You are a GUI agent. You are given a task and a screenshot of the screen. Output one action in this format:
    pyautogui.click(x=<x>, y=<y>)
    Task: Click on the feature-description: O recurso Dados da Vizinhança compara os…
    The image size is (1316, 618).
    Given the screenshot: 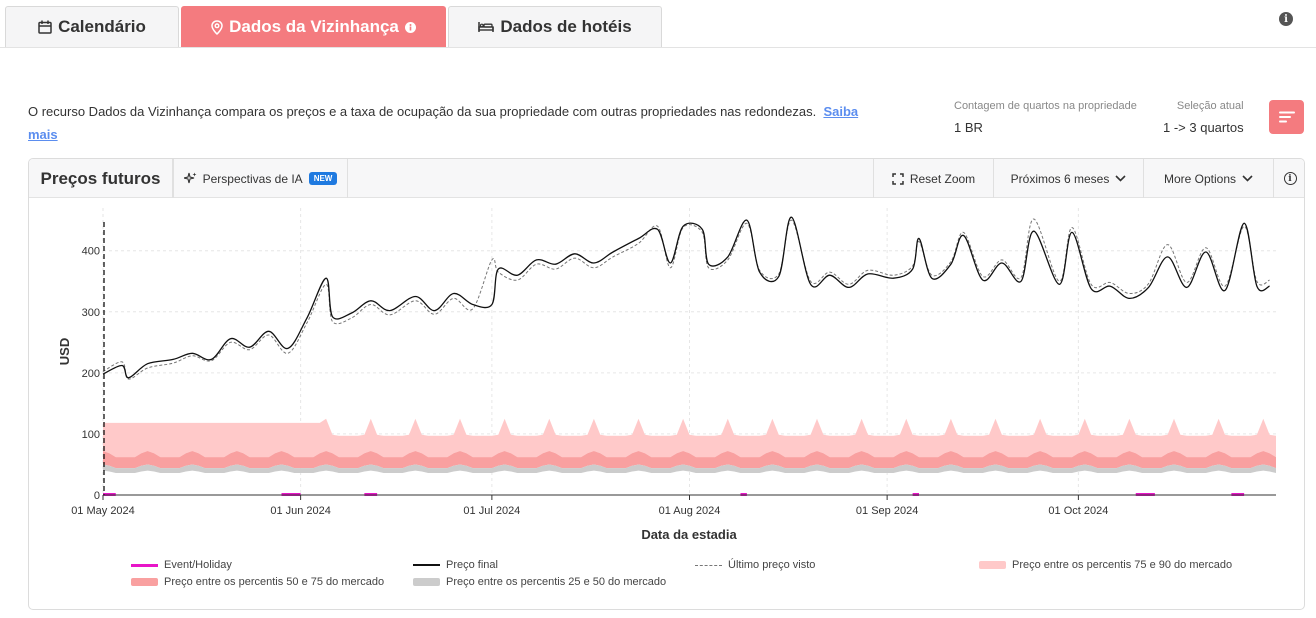 What is the action you would take?
    pyautogui.click(x=453, y=123)
    